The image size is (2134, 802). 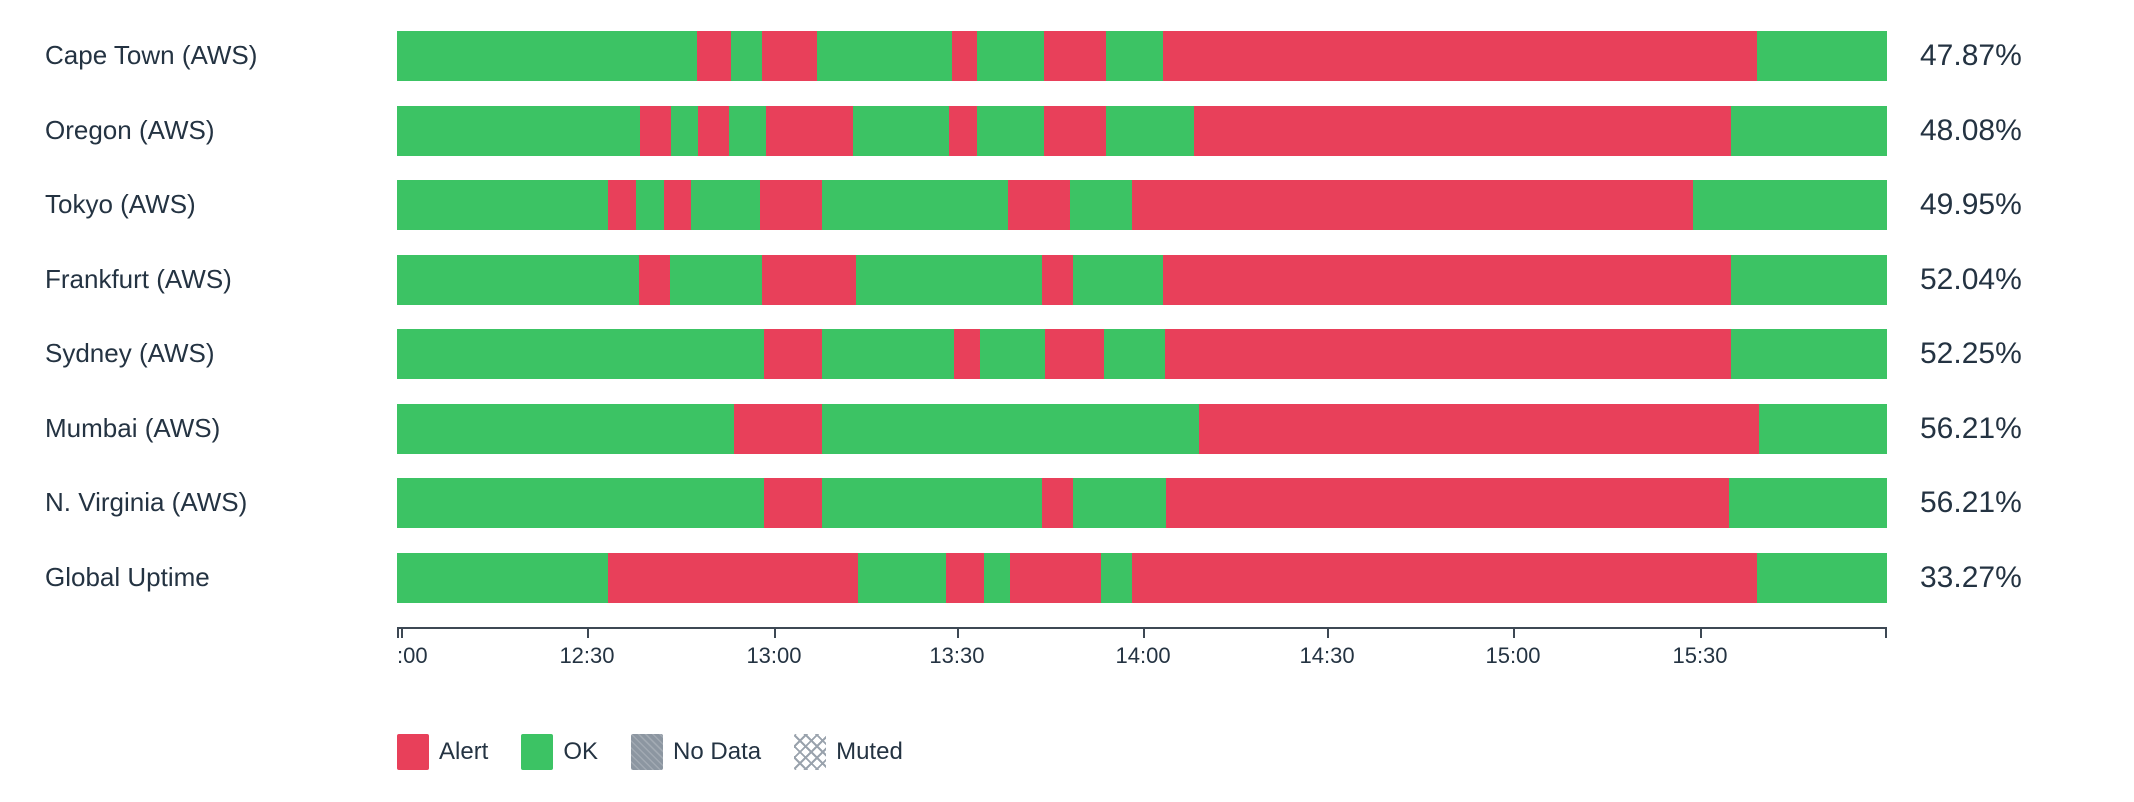 I want to click on axis-tick-label: :00, so click(x=412, y=655).